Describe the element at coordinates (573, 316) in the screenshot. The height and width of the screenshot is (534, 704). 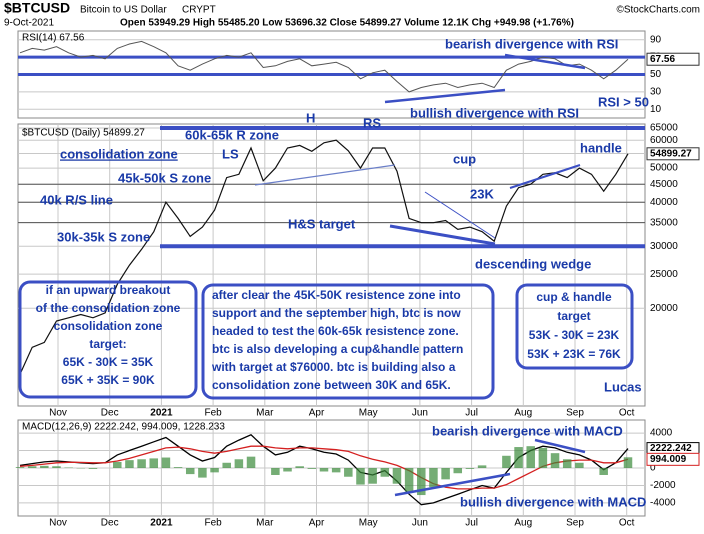
I see `box-text: target` at that location.